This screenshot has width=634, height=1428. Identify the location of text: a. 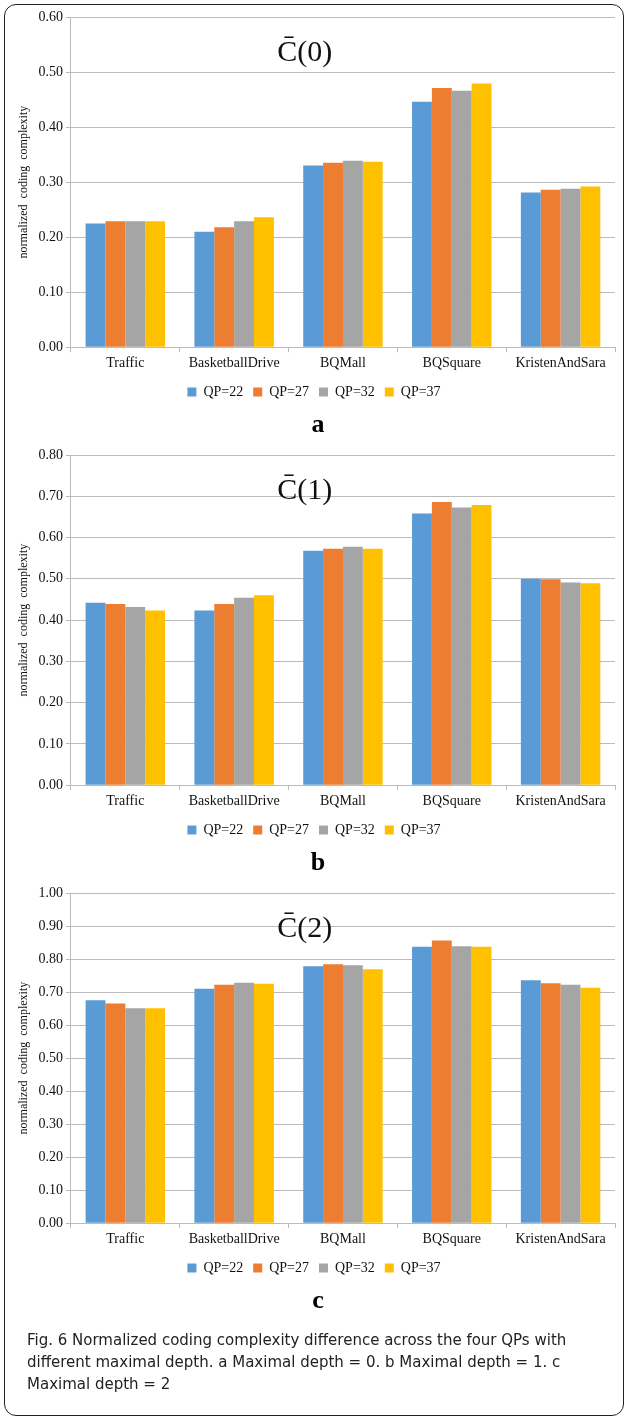
(318, 424).